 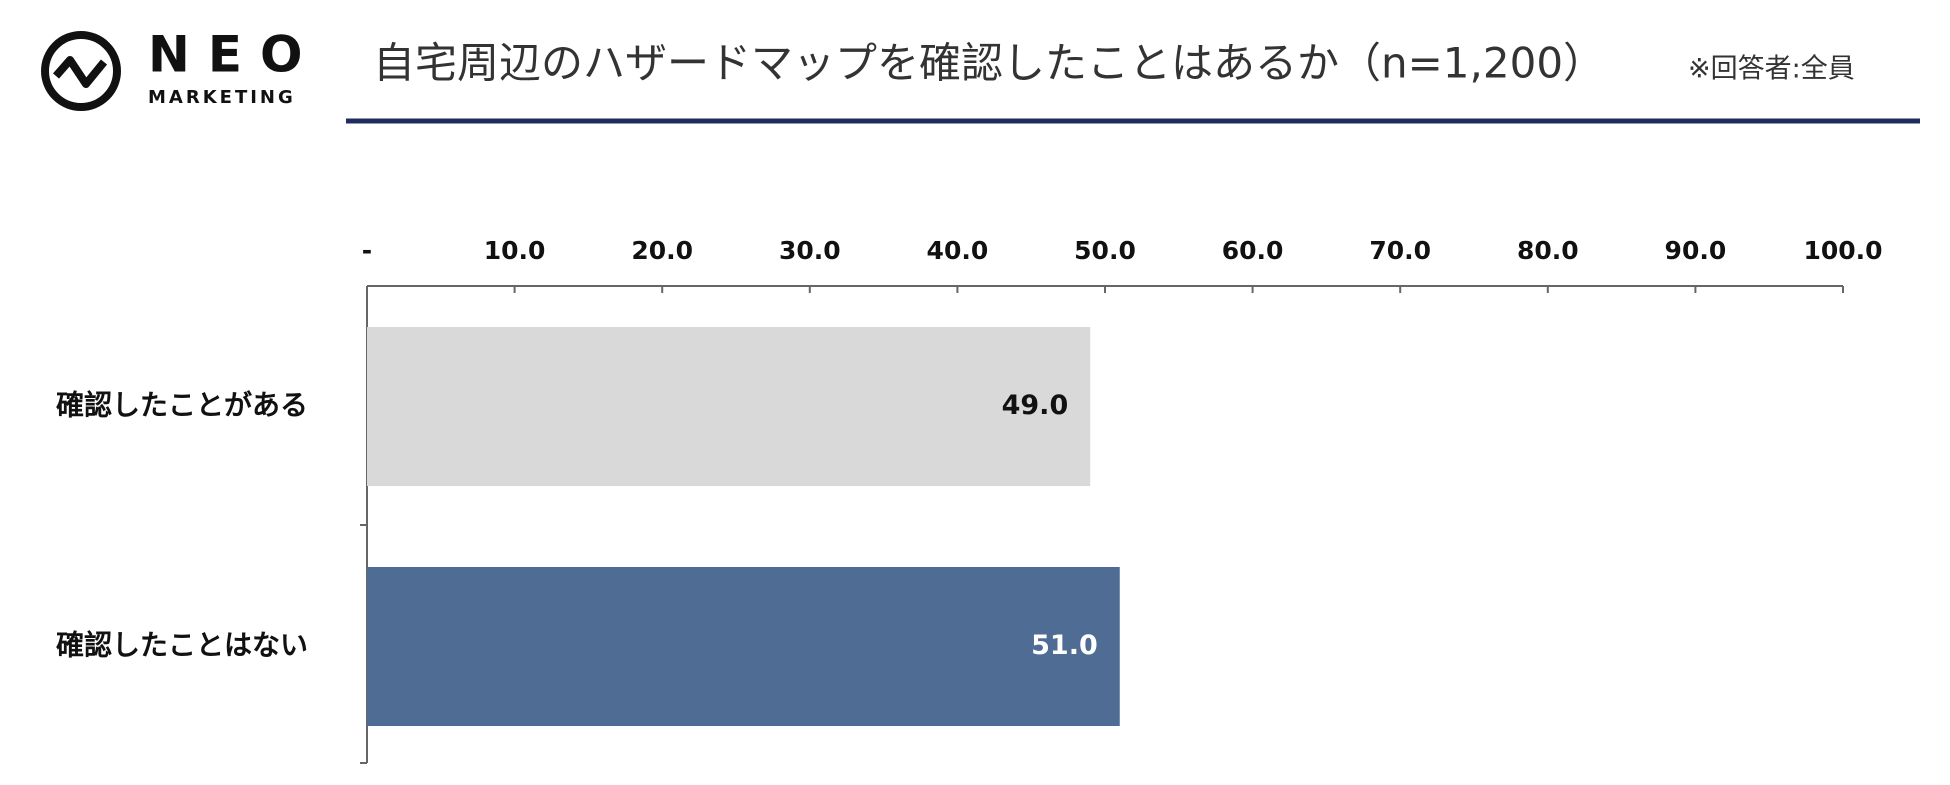 I want to click on chart-subtitle: ※回答者:全員, so click(x=1771, y=69).